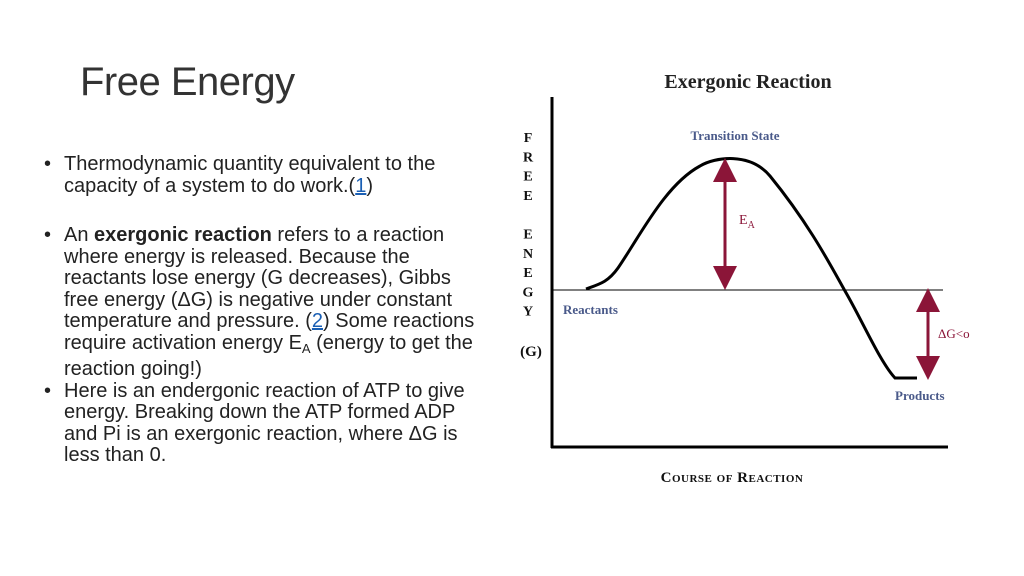 The width and height of the screenshot is (1024, 576). I want to click on reference-link-2: 2, so click(317, 321).